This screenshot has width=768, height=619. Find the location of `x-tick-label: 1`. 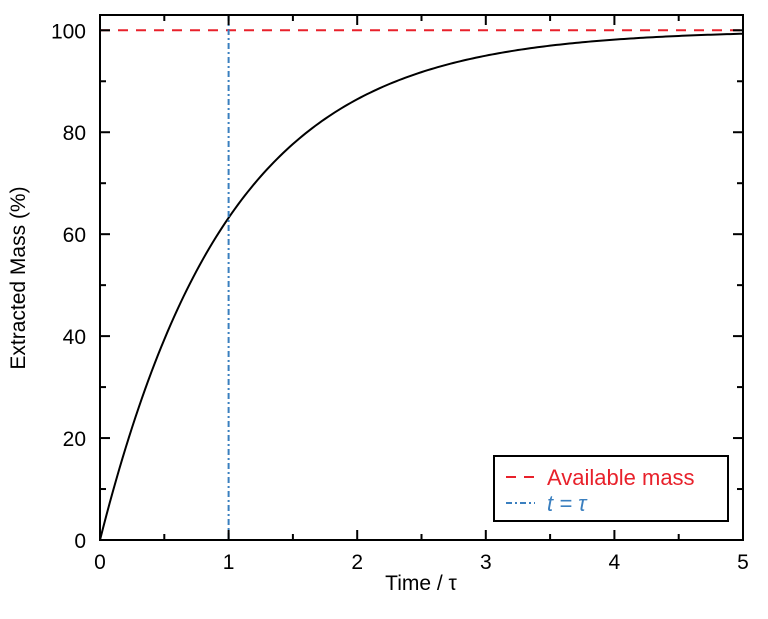

x-tick-label: 1 is located at coordinates (229, 562).